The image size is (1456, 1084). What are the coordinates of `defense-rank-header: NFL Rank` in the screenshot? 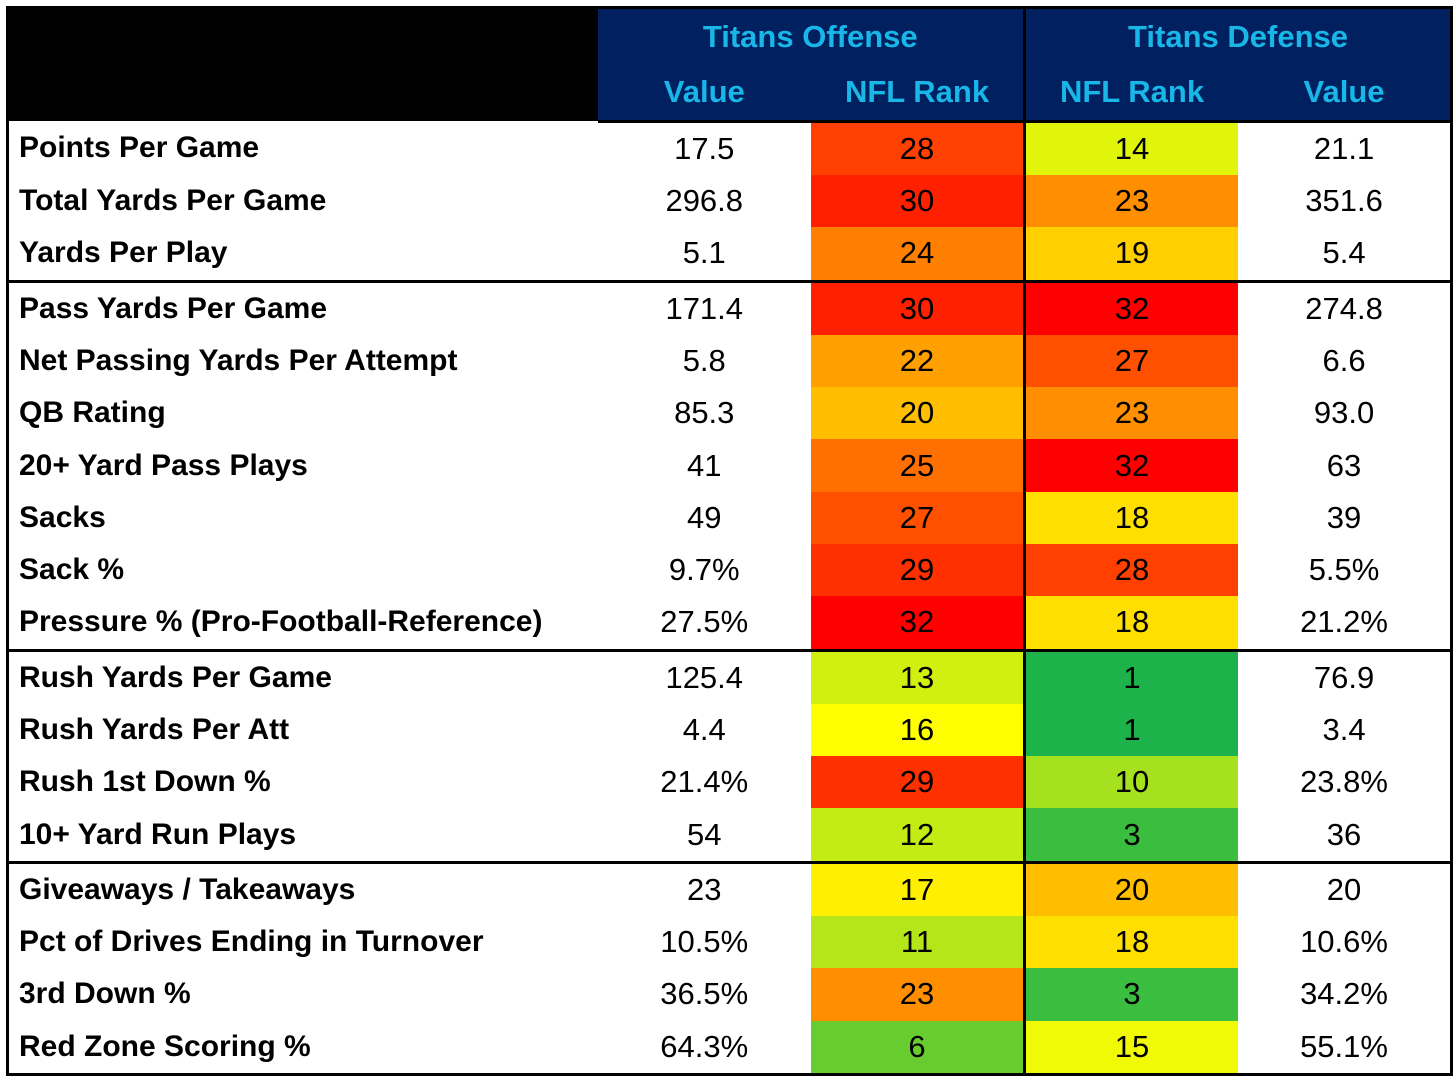 It's located at (1131, 93).